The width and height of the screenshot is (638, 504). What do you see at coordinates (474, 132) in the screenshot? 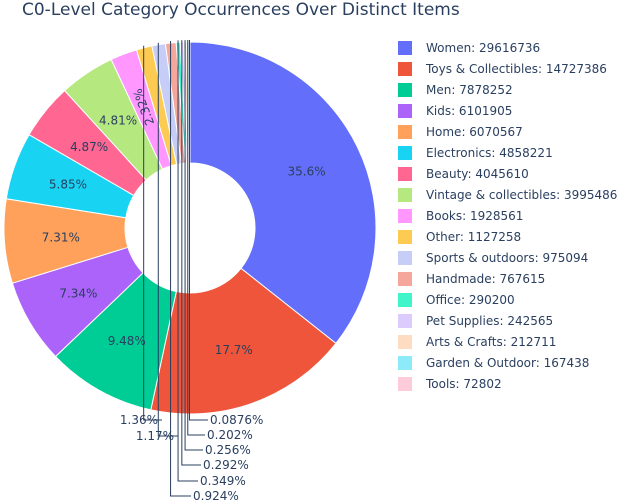
I see `legend-label: Home: 6070567` at bounding box center [474, 132].